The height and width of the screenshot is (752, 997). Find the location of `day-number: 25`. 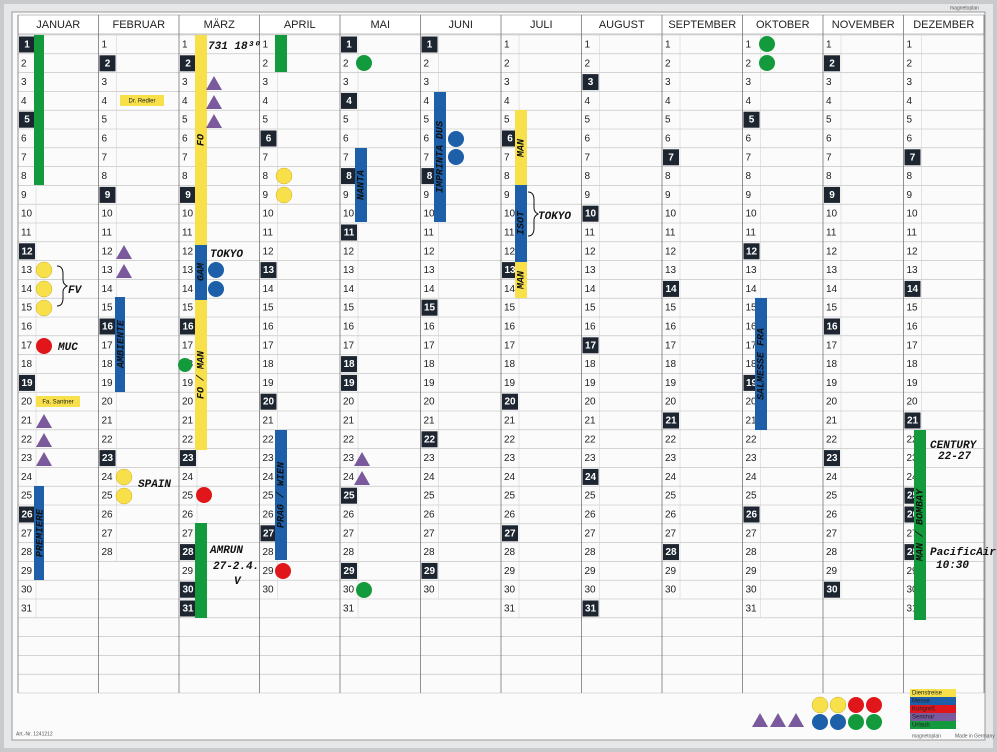

day-number: 25 is located at coordinates (108, 496).